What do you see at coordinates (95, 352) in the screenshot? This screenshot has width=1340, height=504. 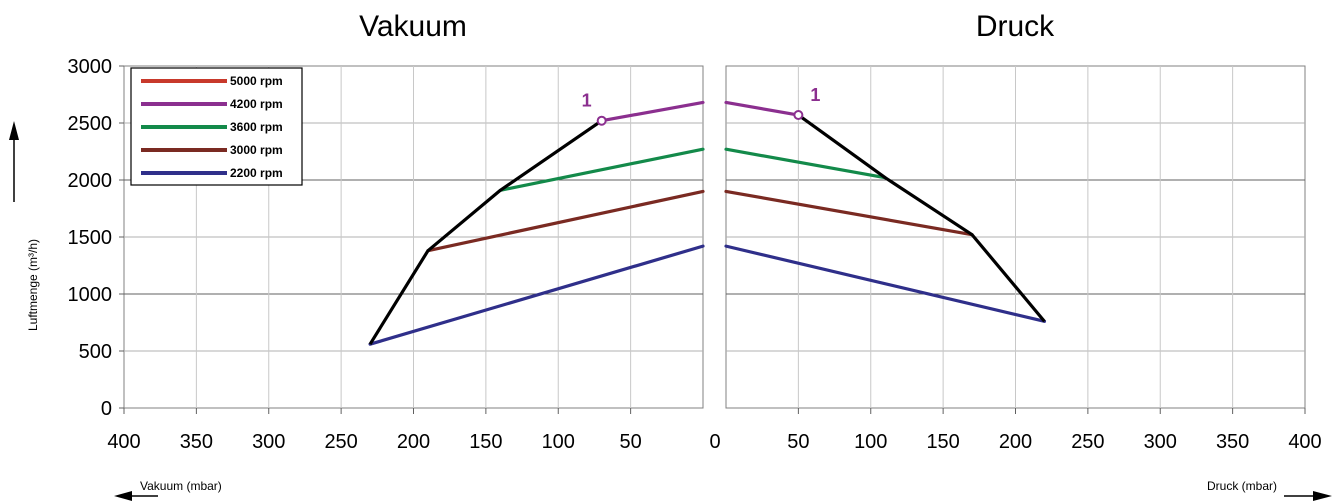 I see `y-tick-label: 500` at bounding box center [95, 352].